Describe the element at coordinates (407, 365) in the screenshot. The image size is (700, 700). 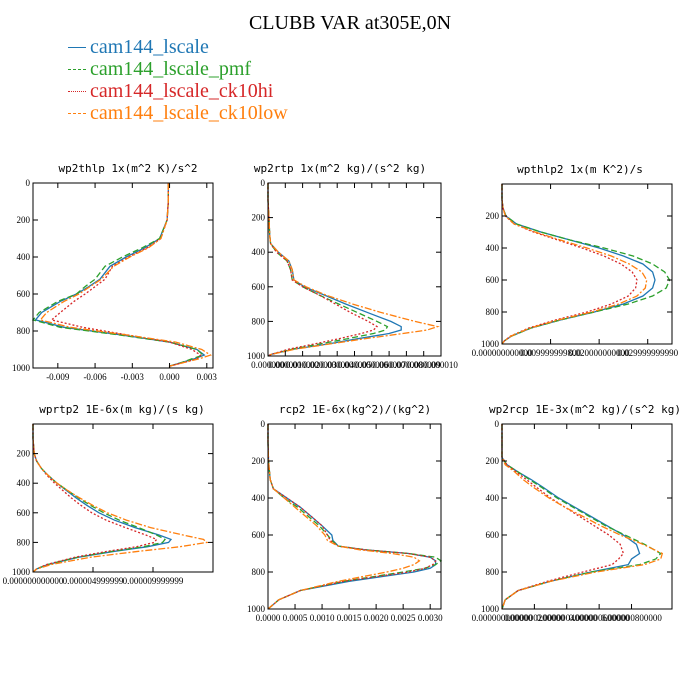
I see `x-tick-label: 0.000008` at that location.